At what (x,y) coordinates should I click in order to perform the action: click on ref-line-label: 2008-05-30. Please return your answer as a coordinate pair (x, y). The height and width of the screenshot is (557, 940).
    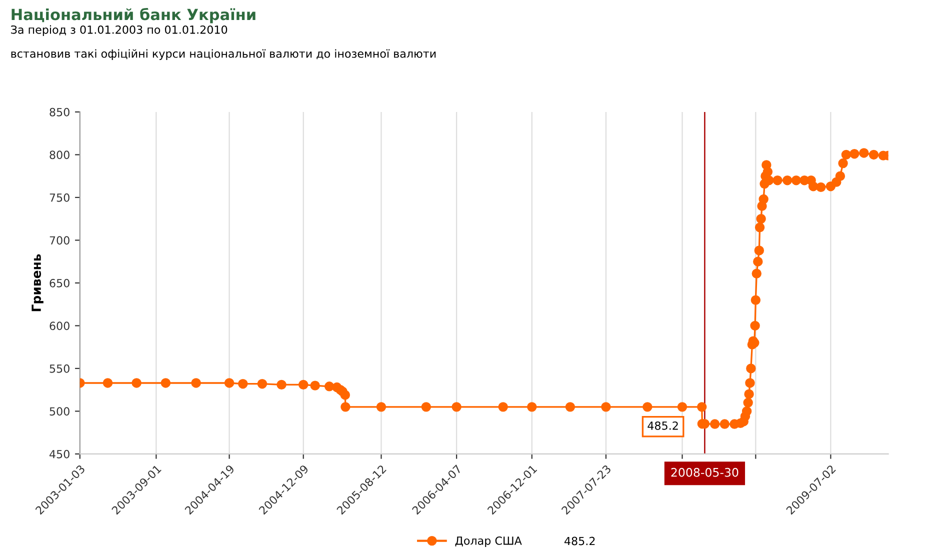
    Looking at the image, I should click on (704, 472).